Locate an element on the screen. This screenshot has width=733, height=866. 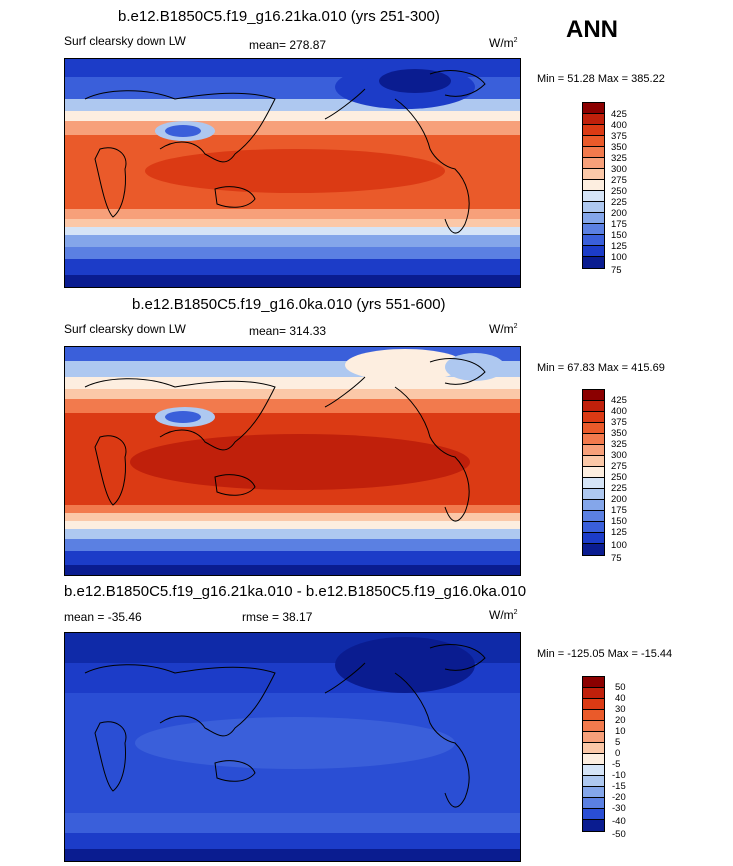
panel3-tick: 50 is located at coordinates (620, 687).